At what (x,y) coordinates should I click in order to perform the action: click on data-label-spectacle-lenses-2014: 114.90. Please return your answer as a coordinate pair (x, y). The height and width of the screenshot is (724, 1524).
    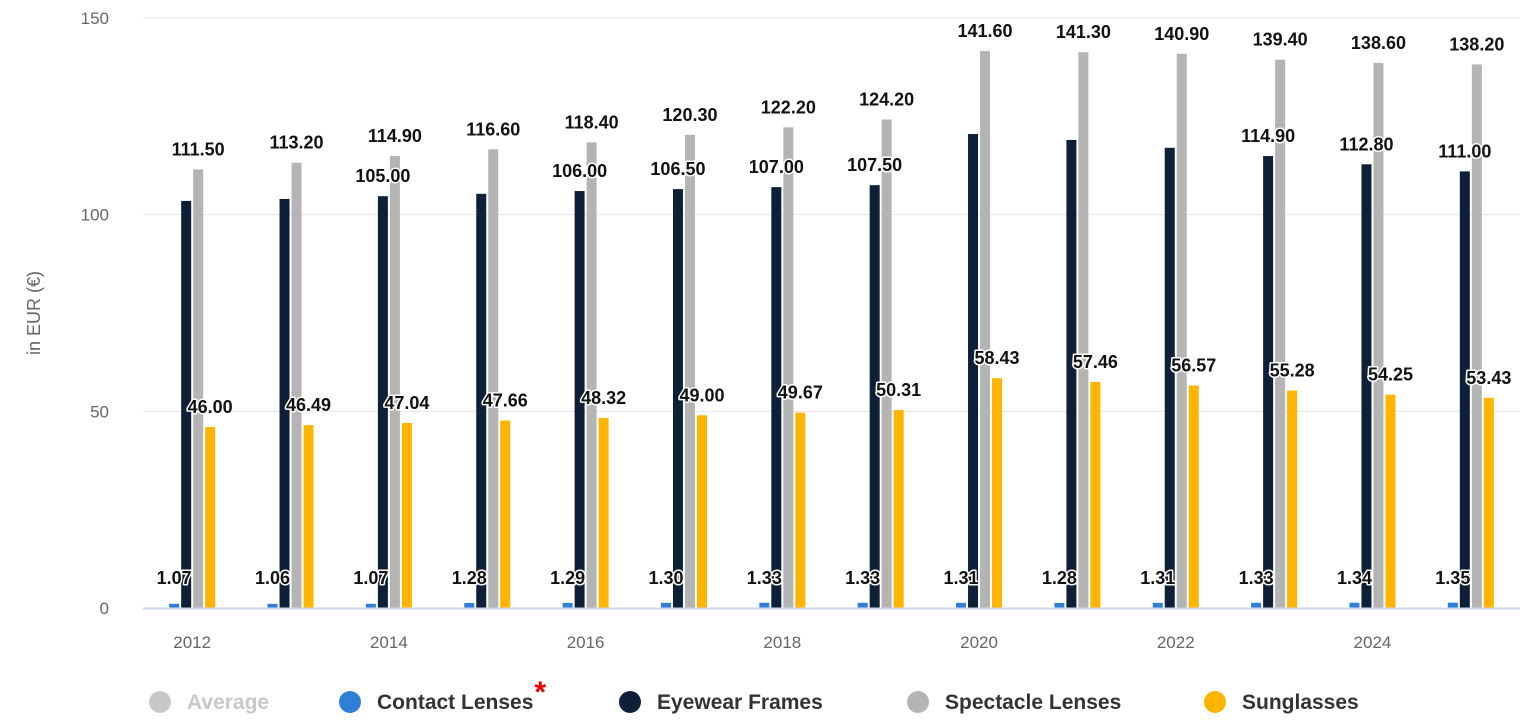
    Looking at the image, I should click on (395, 136).